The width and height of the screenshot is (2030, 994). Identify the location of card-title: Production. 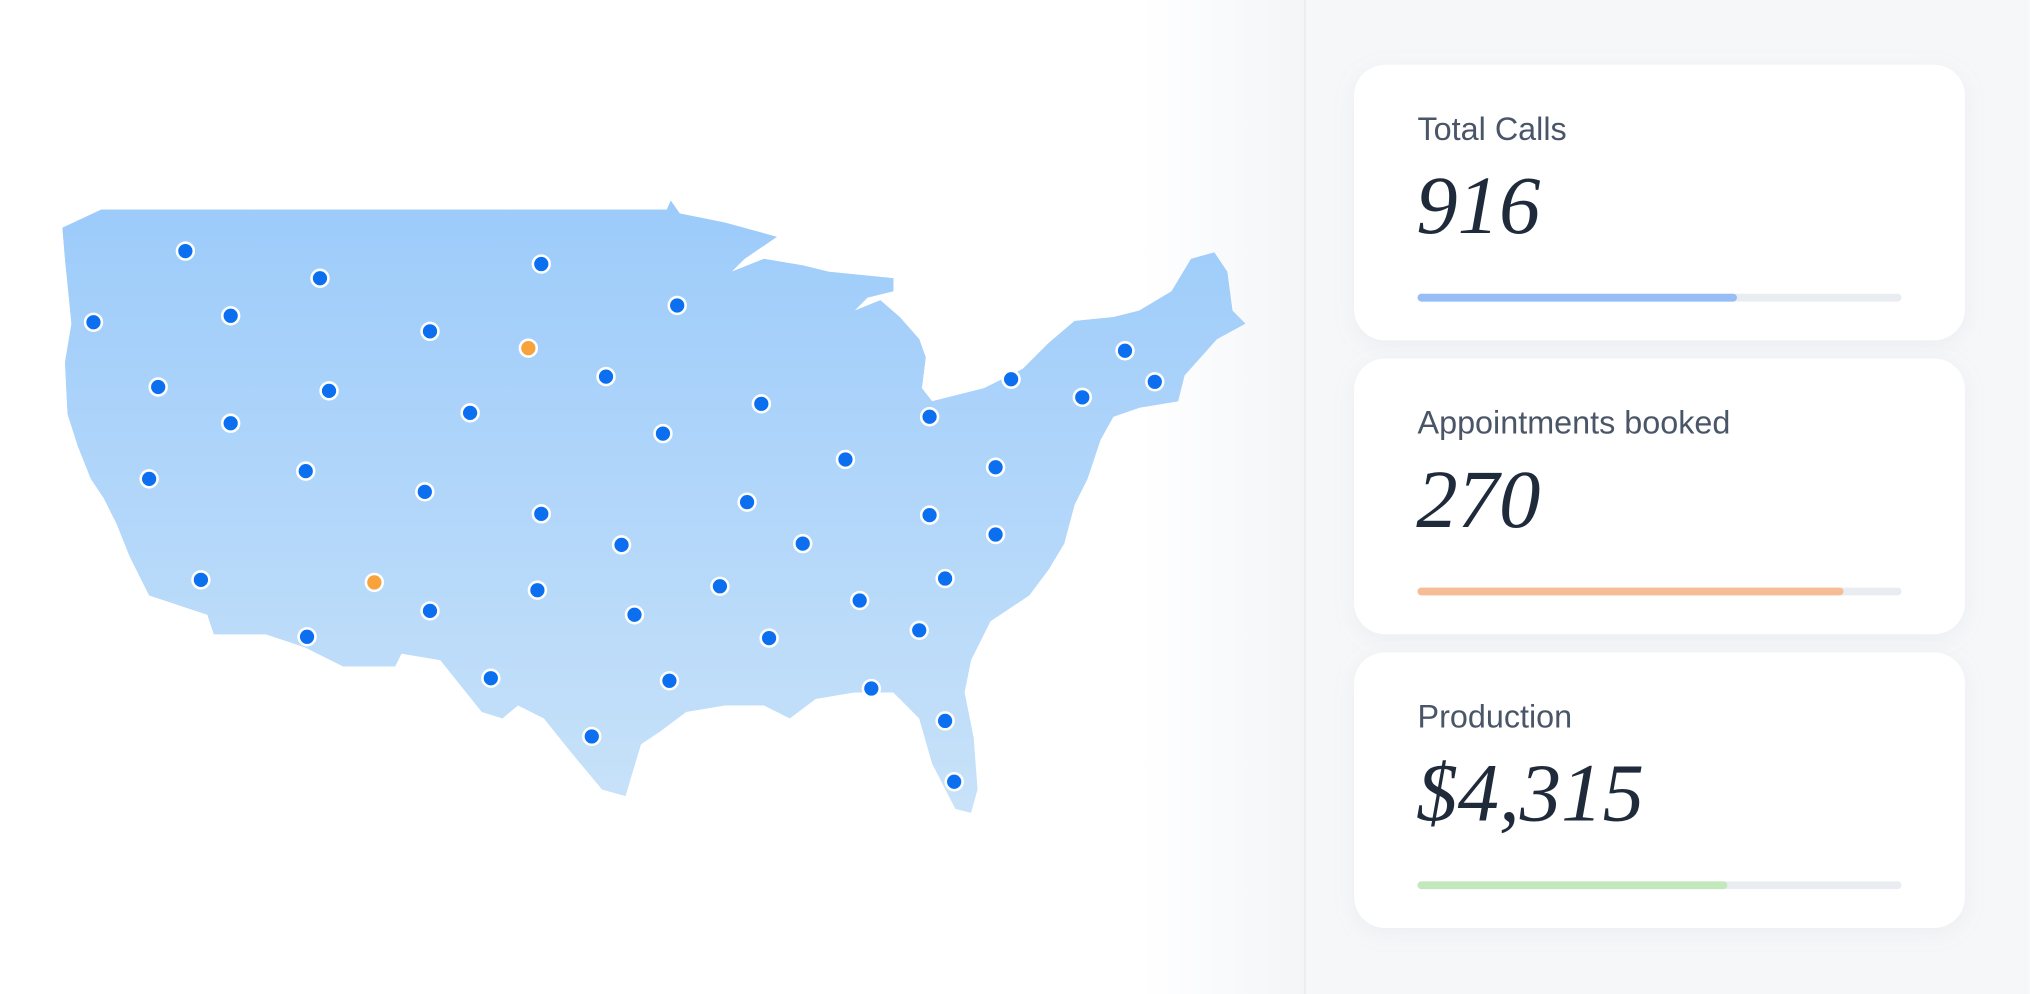
(1495, 716).